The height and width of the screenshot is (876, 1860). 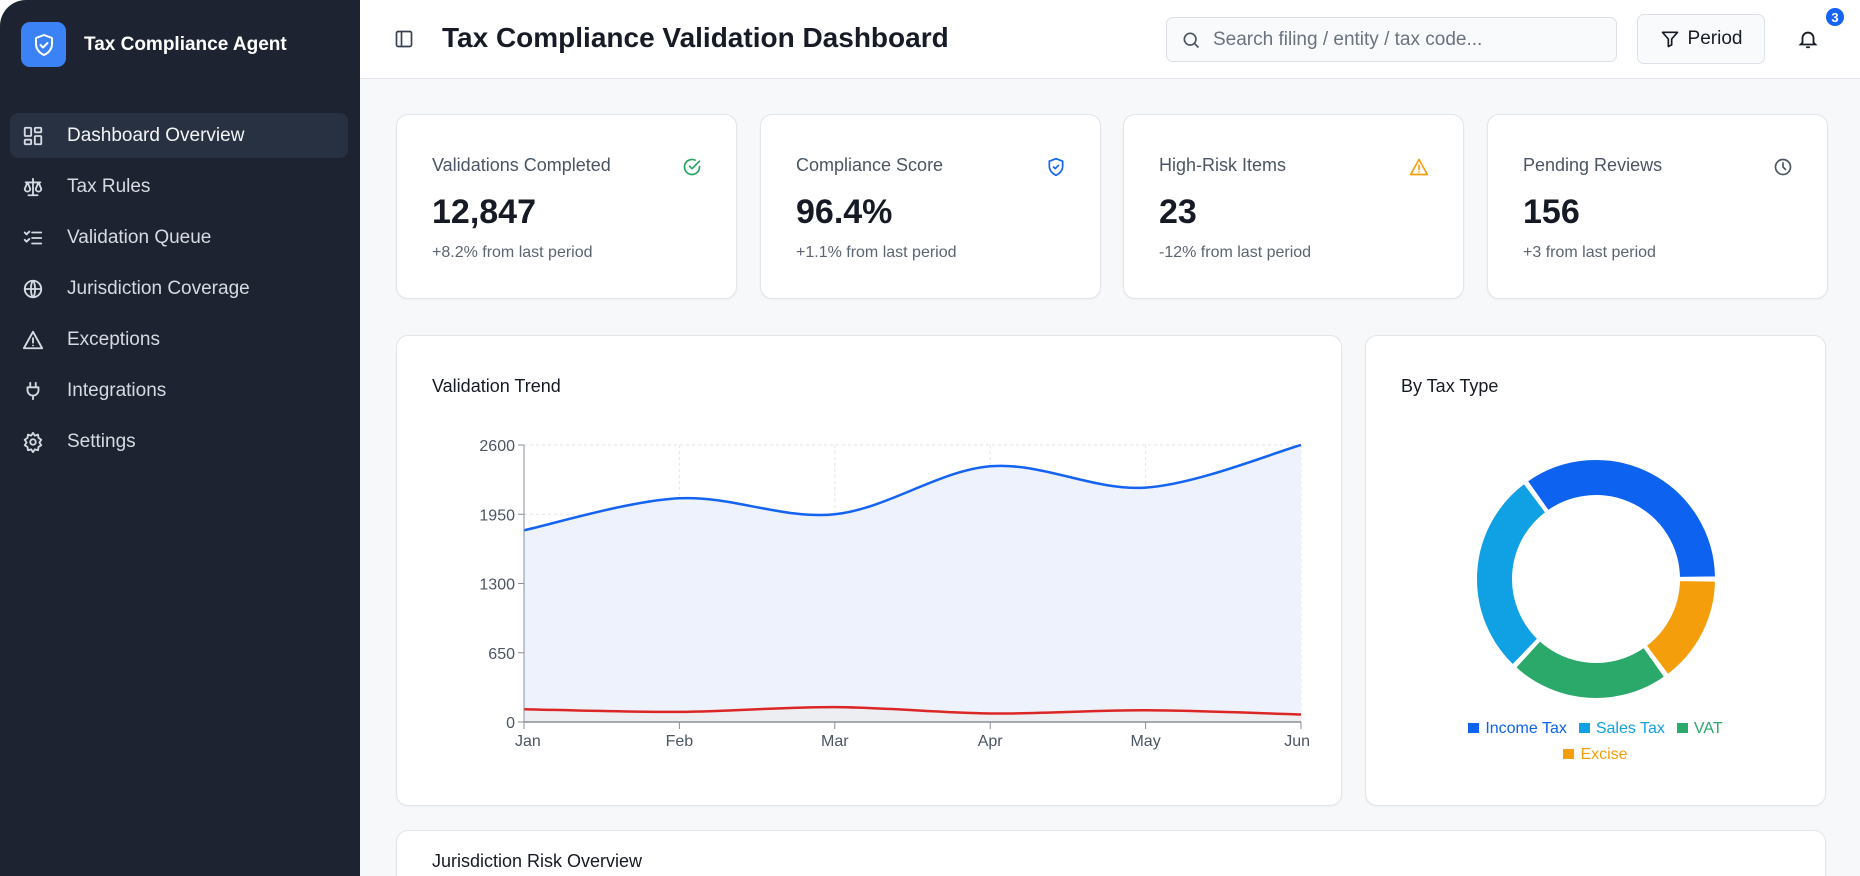 I want to click on legend-label: Excise, so click(x=1604, y=754).